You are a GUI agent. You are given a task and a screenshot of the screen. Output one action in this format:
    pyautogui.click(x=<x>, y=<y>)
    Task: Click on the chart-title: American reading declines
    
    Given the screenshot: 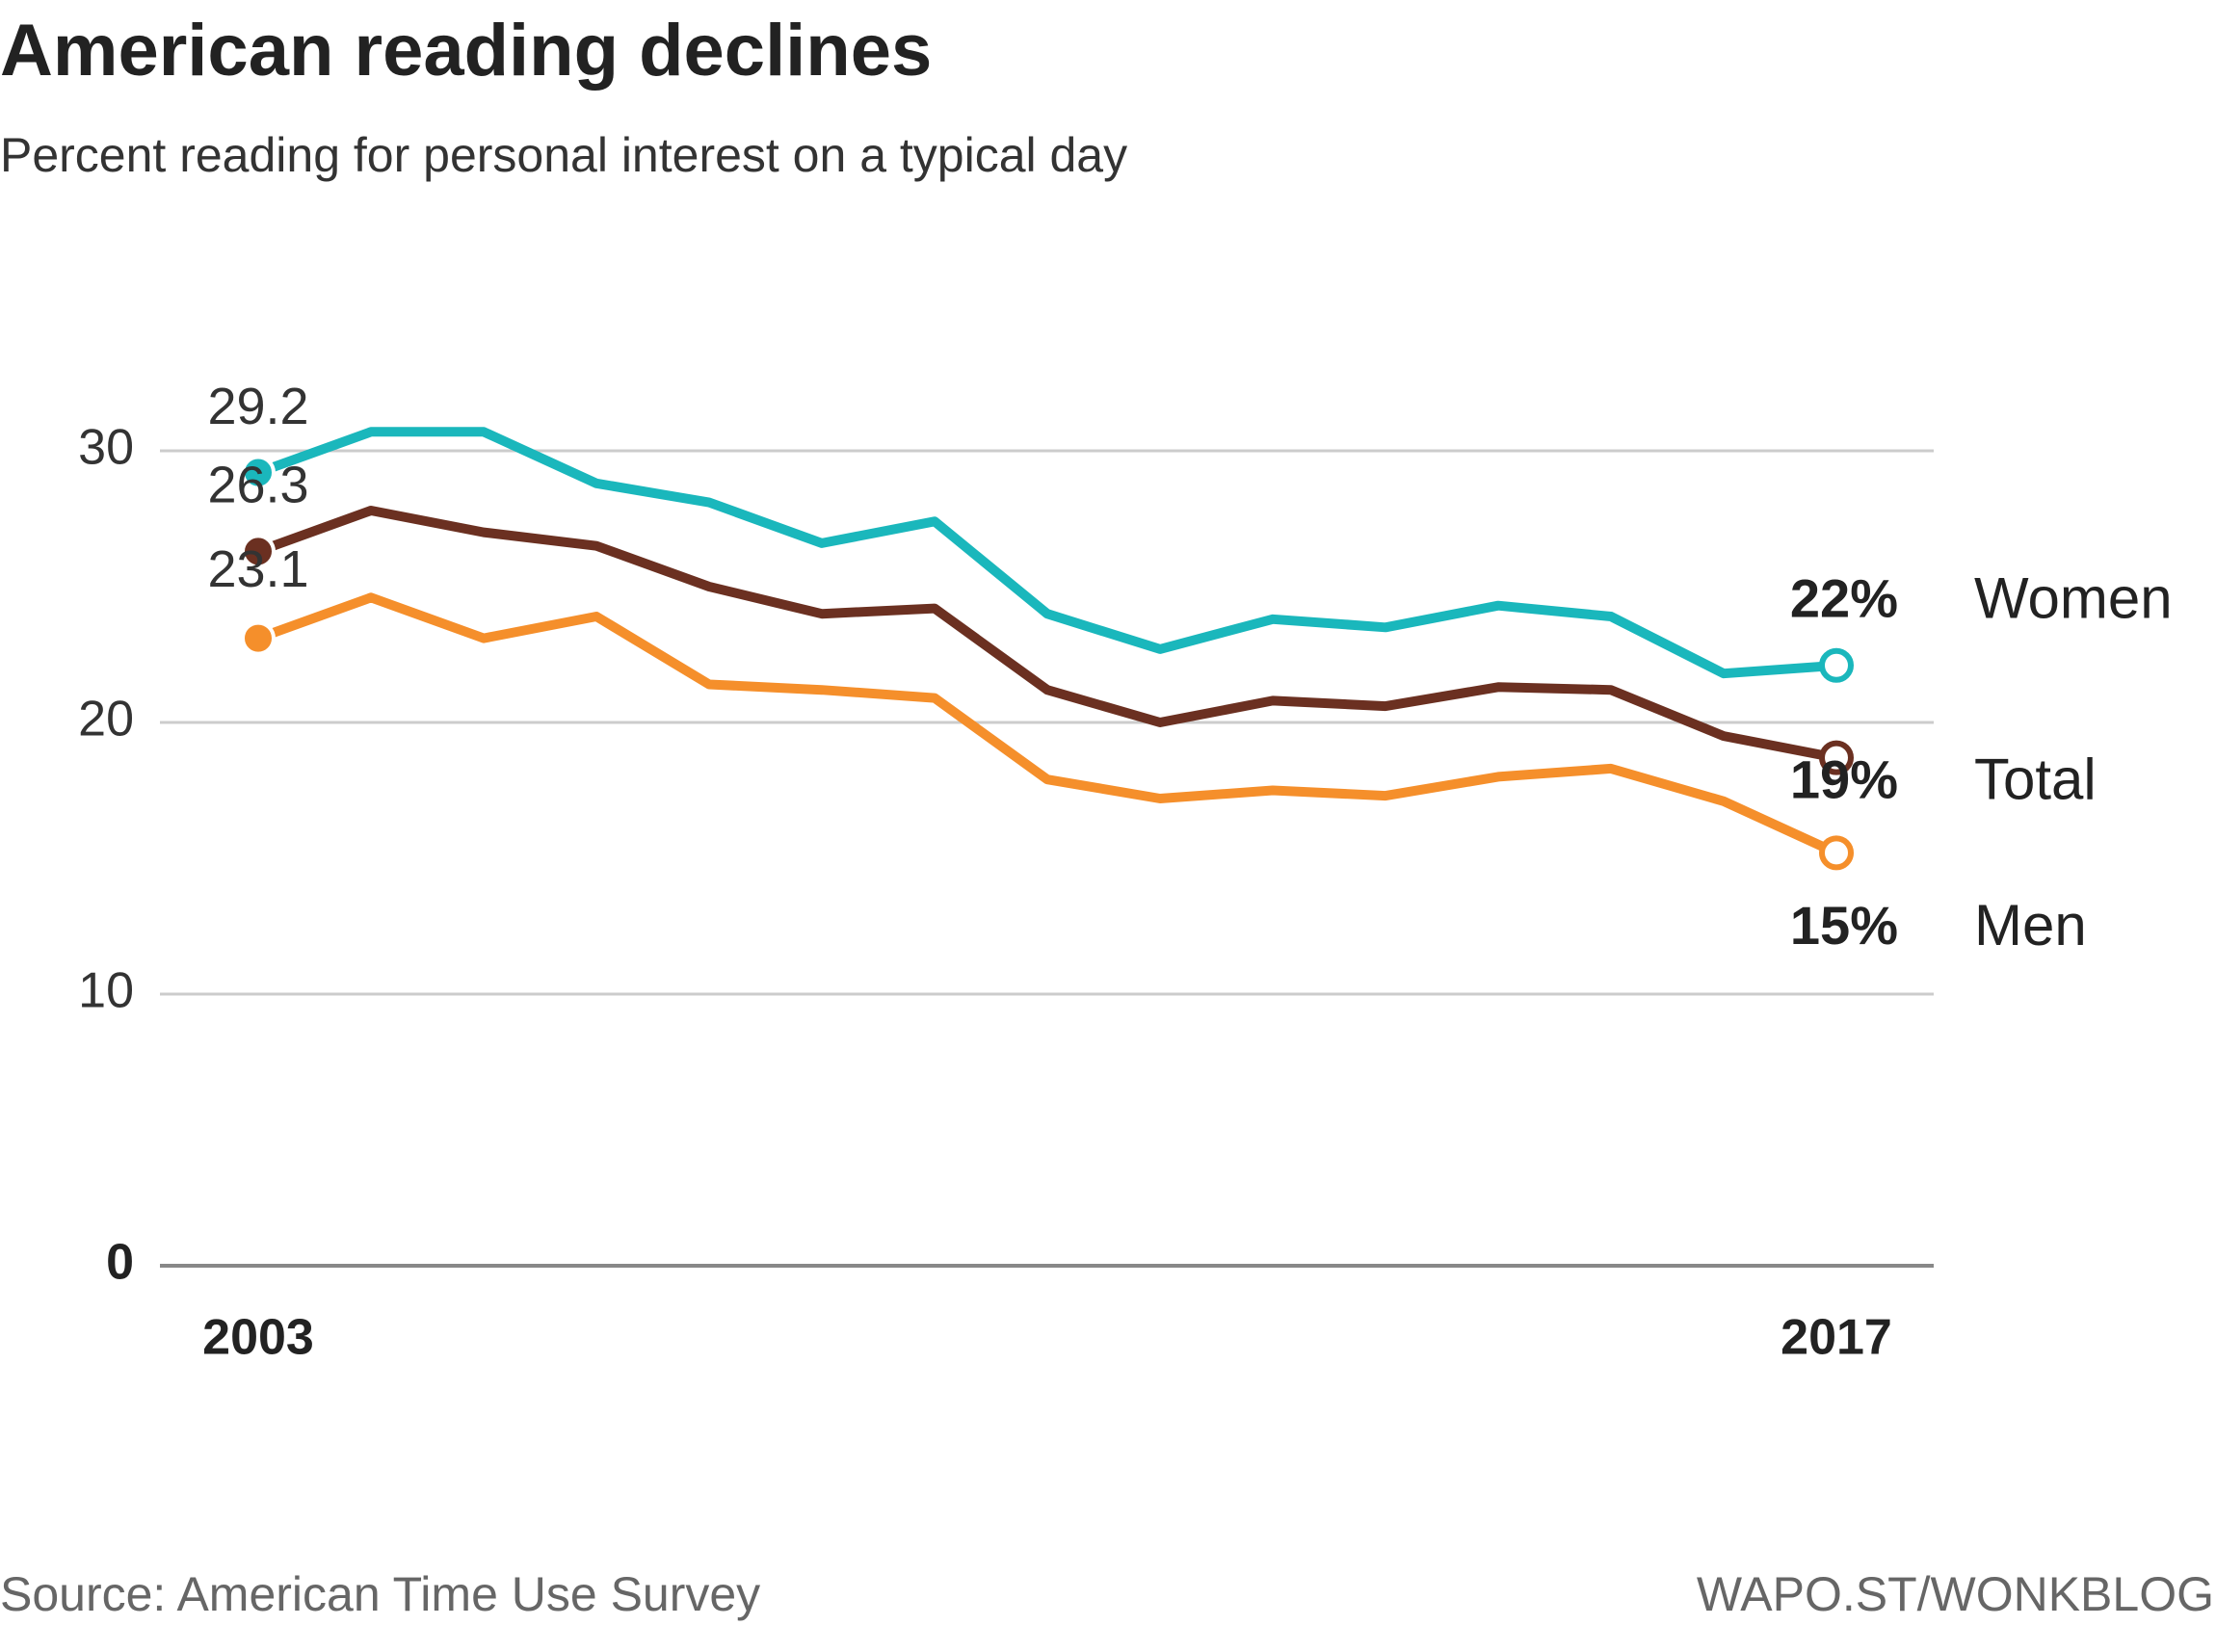 What is the action you would take?
    pyautogui.click(x=466, y=51)
    